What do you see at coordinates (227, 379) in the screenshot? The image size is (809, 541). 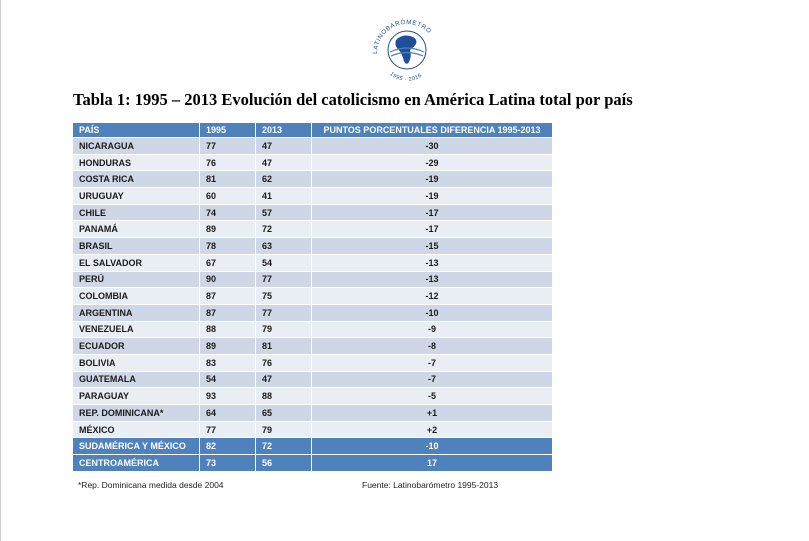 I see `value-1995-cell: 54` at bounding box center [227, 379].